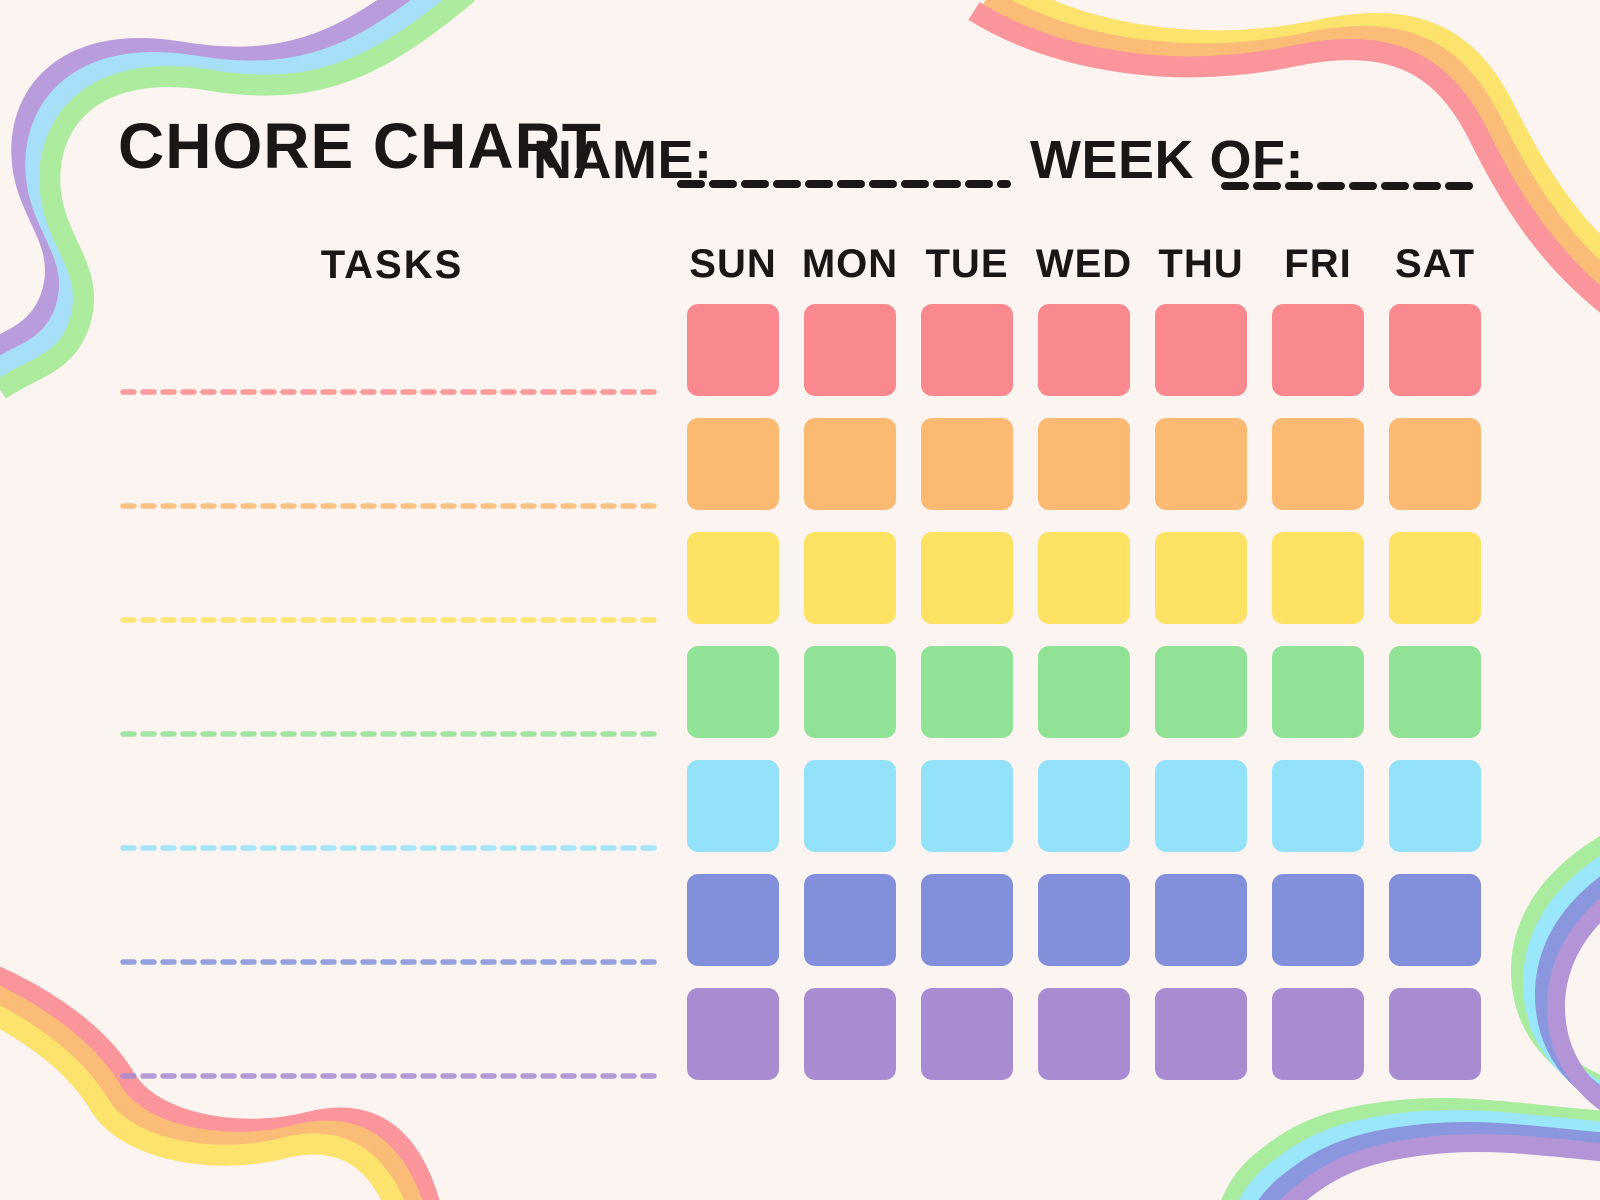  Describe the element at coordinates (1318, 264) in the screenshot. I see `day-header-fri: FRI` at that location.